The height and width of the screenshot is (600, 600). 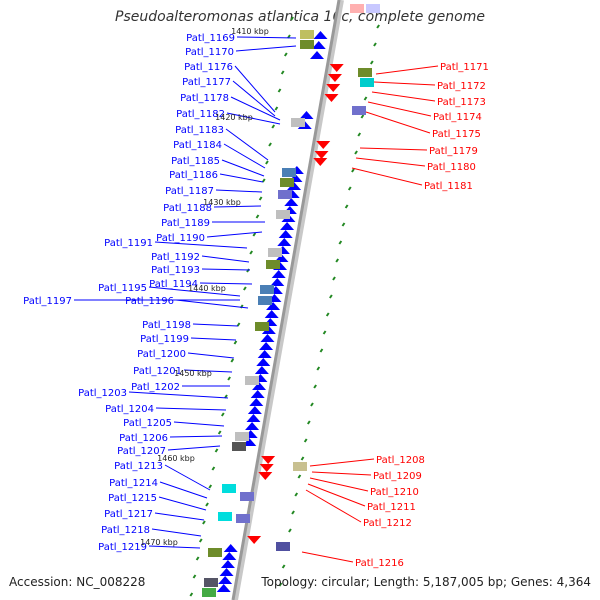 I want to click on gene-label-left: Patl_1189, so click(x=185, y=223).